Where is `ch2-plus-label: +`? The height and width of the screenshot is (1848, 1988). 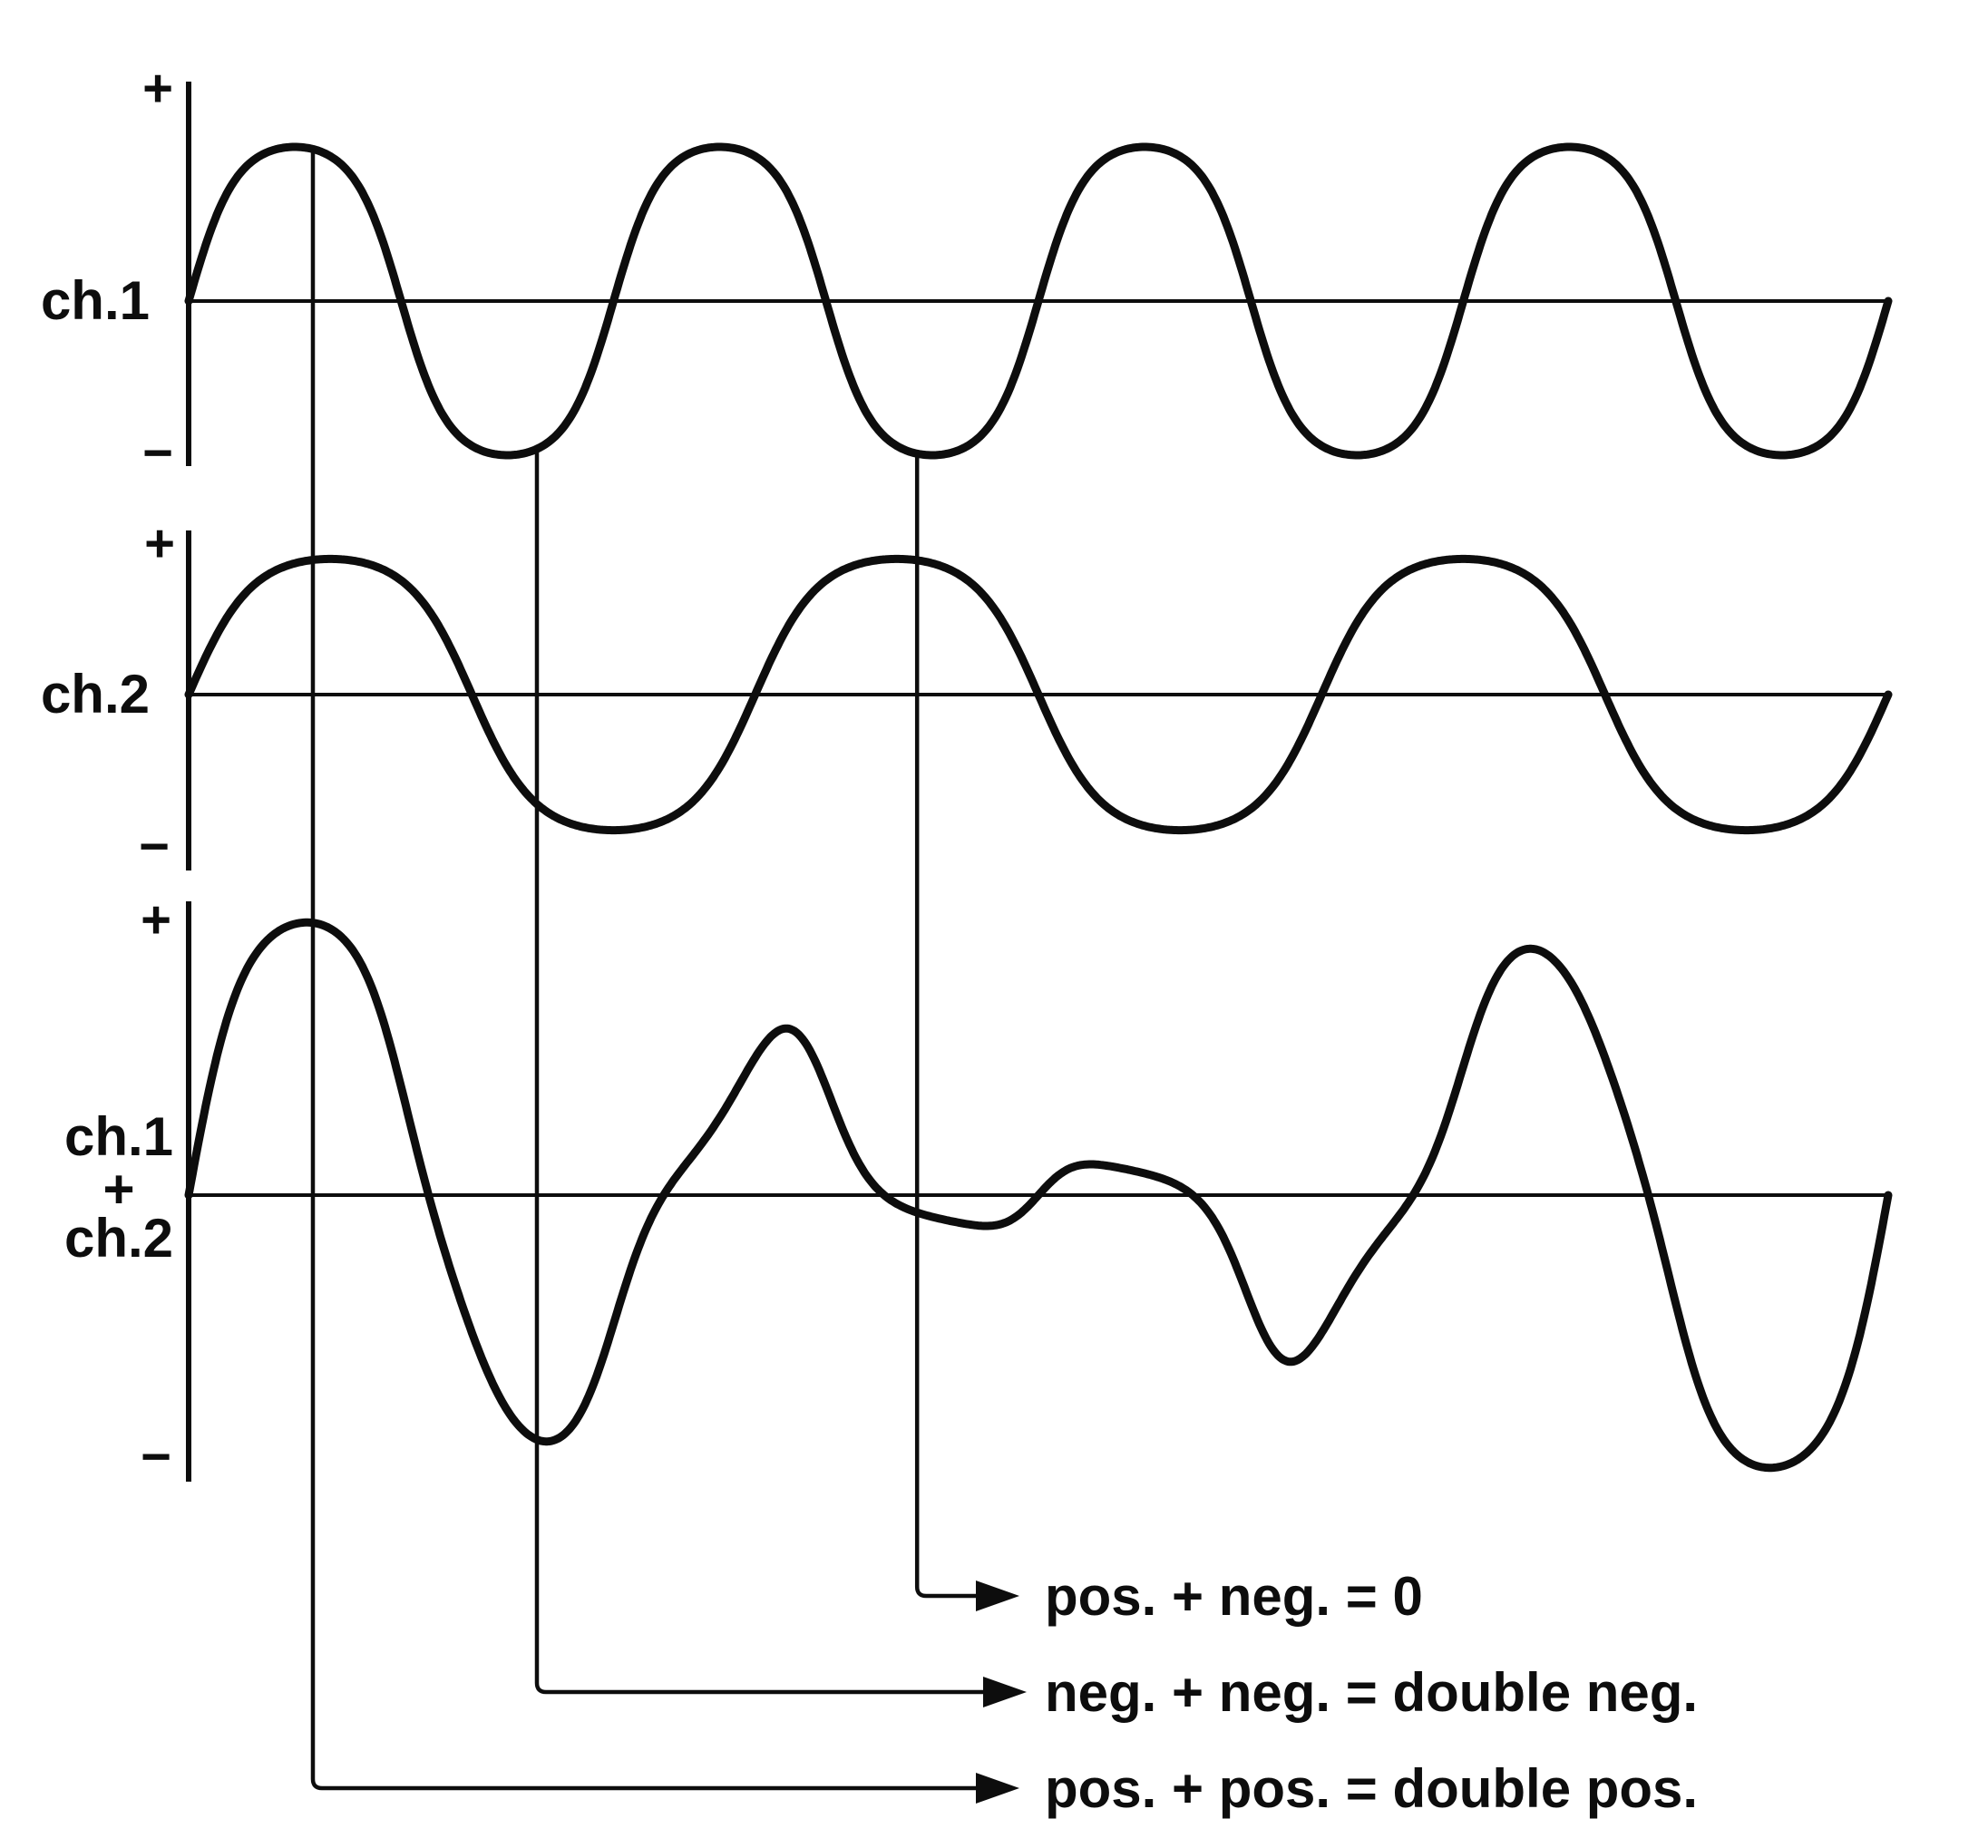
ch2-plus-label: + is located at coordinates (159, 543).